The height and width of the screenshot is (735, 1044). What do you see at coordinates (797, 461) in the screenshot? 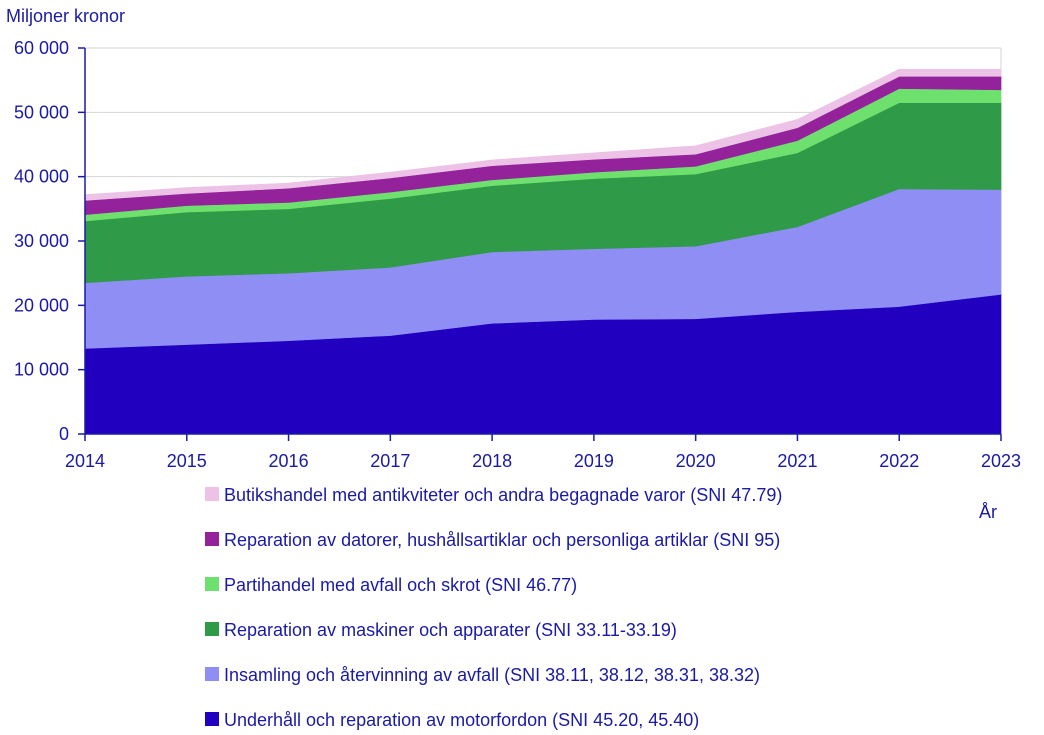
I see `x-tick-label: 2021` at bounding box center [797, 461].